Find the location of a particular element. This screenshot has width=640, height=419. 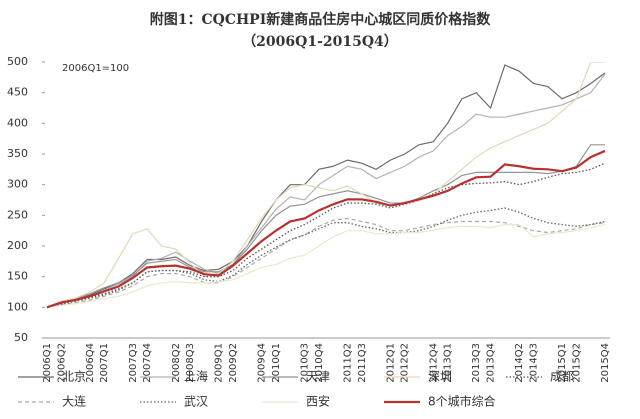

x-tick-label: 2012Q4 is located at coordinates (433, 363).